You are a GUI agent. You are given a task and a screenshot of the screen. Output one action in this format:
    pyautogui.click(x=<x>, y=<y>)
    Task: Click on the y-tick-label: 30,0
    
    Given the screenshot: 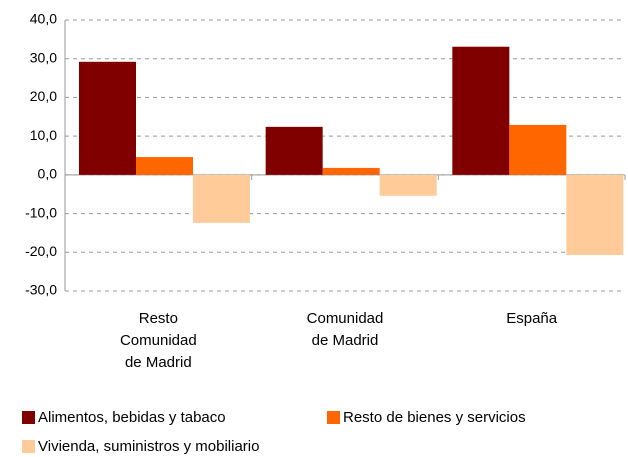 What is the action you would take?
    pyautogui.click(x=43, y=57)
    